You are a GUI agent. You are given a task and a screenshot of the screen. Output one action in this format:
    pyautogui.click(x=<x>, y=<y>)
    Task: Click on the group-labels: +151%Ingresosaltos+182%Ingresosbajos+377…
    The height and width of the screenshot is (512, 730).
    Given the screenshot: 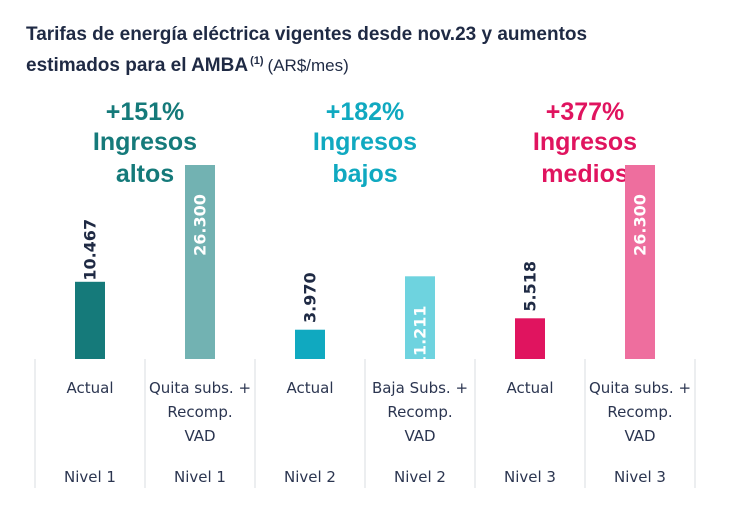 What is the action you would take?
    pyautogui.click(x=365, y=143)
    